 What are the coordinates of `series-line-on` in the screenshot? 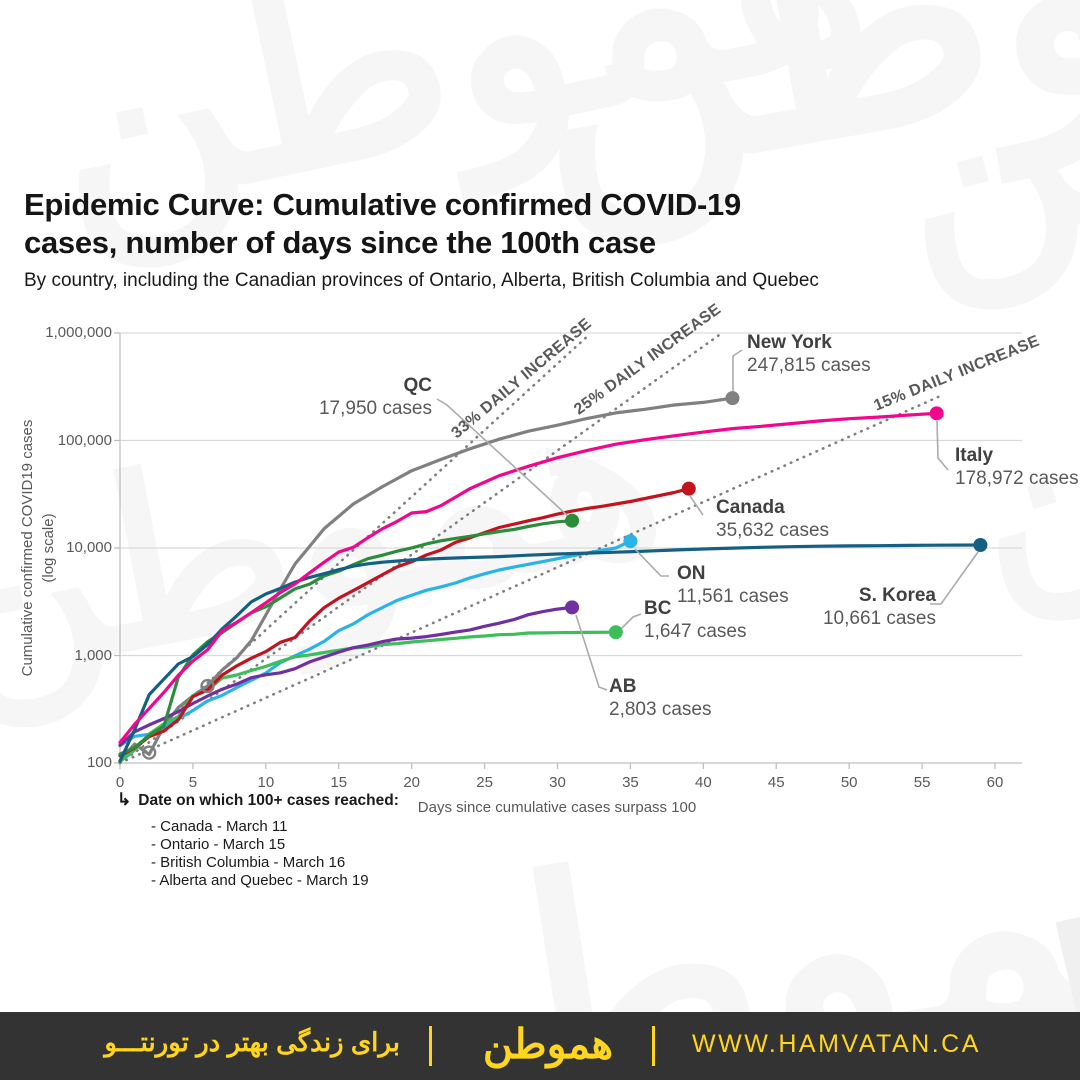 It's located at (375, 643).